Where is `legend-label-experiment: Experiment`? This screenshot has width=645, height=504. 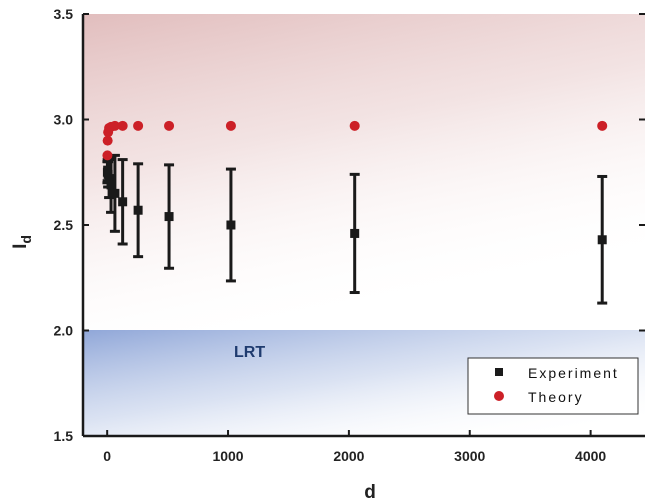
legend-label-experiment: Experiment is located at coordinates (573, 373).